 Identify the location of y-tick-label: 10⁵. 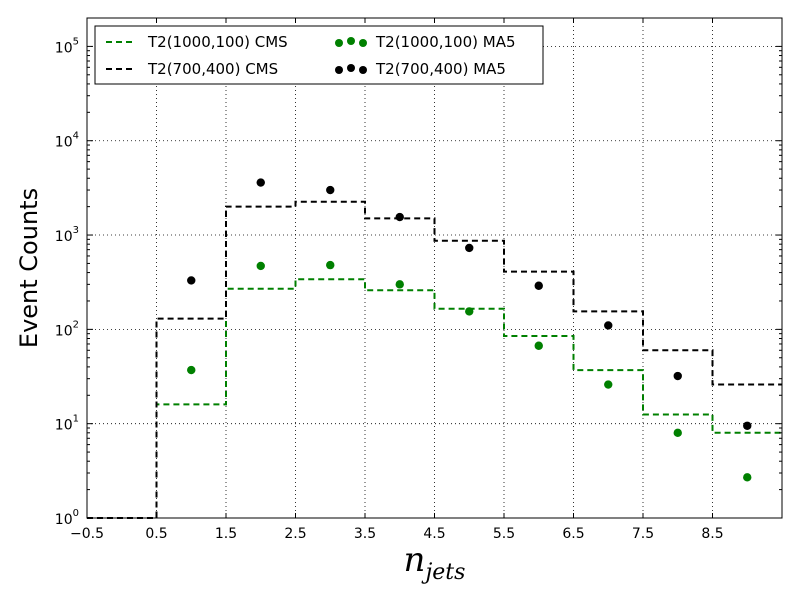
(67, 46).